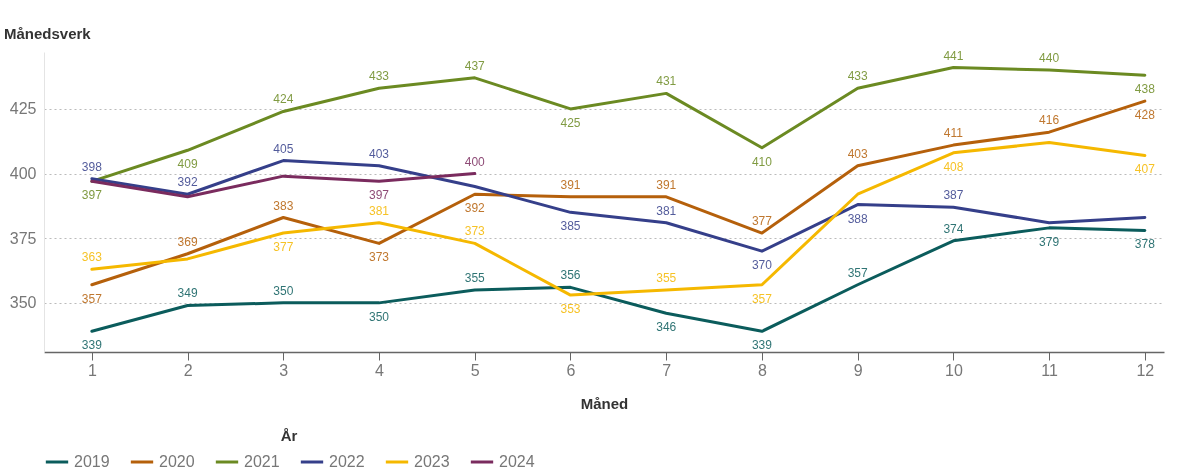 This screenshot has width=1190, height=475. Describe the element at coordinates (48, 33) in the screenshot. I see `y-axis-title: Månedsverk` at that location.